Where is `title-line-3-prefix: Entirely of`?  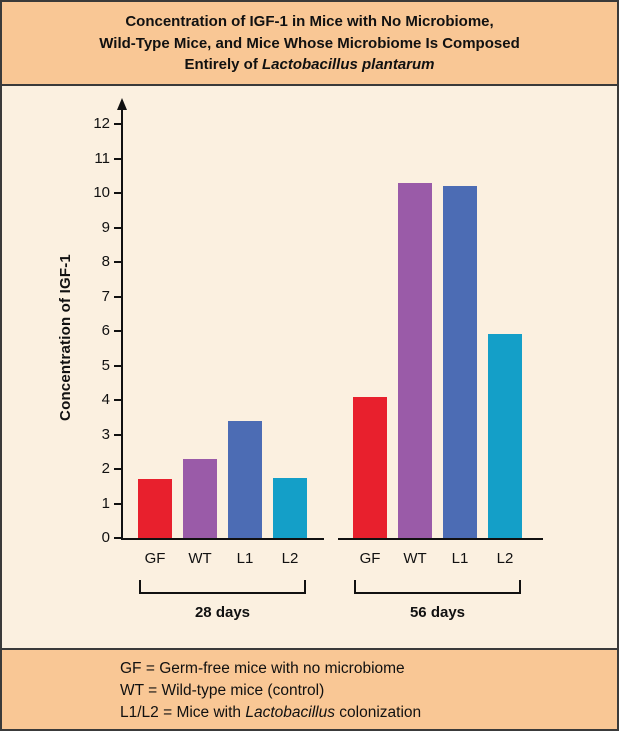
title-line-3-prefix: Entirely of is located at coordinates (223, 64).